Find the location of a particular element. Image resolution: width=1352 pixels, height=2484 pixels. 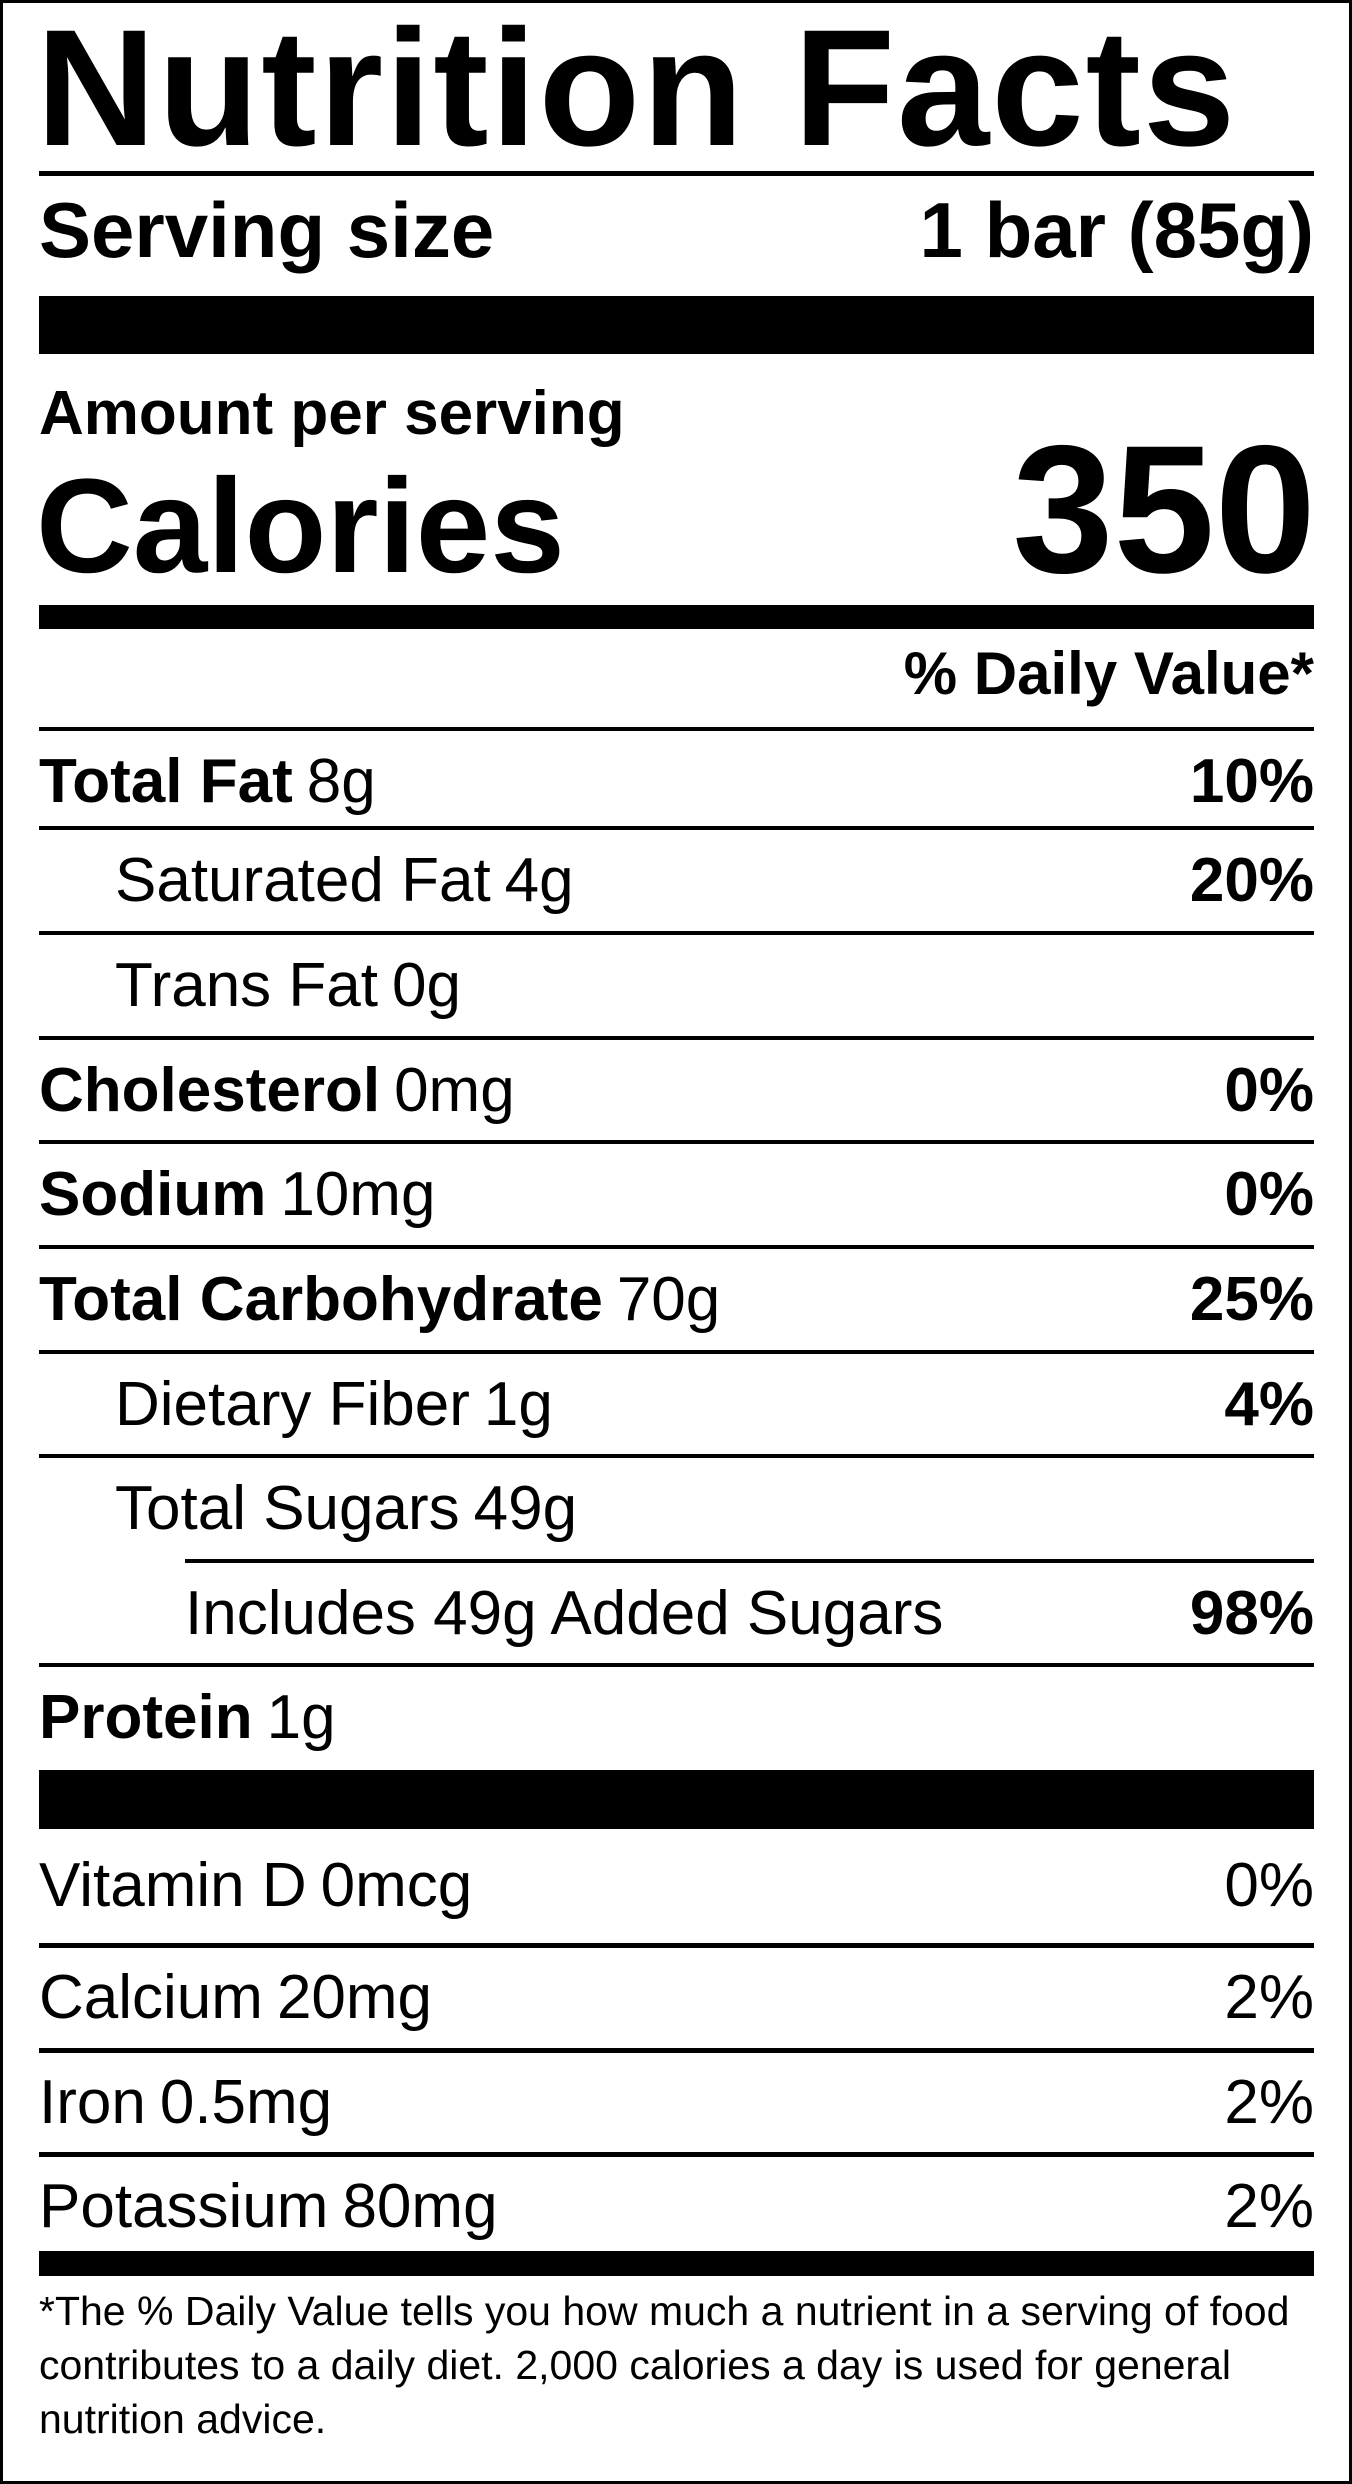

vitamin-name: Iron is located at coordinates (92, 2102).